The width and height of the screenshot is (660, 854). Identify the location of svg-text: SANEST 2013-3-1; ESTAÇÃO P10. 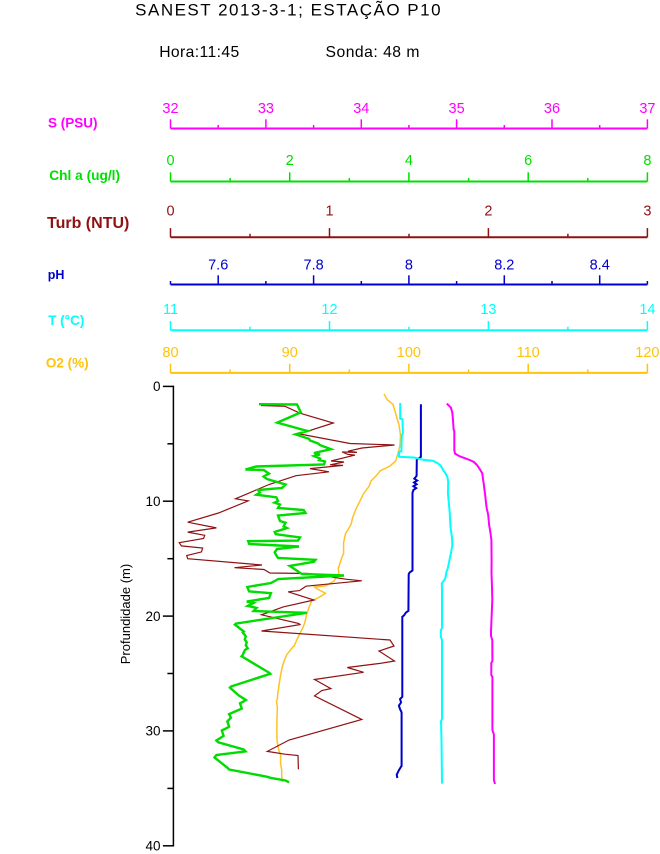
(288, 10).